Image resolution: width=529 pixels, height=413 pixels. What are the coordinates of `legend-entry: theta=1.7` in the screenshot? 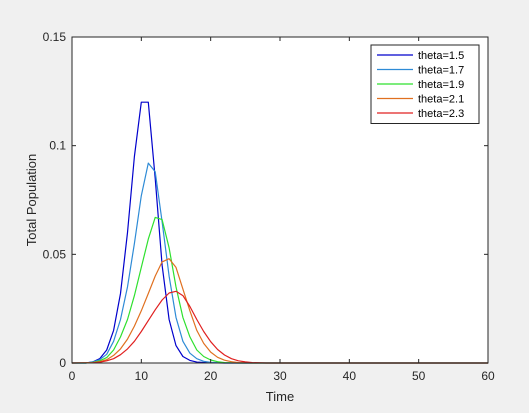 It's located at (441, 71).